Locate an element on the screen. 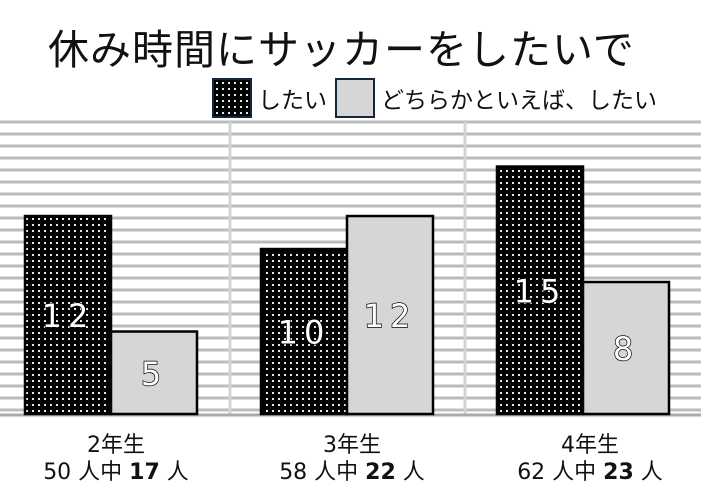 This screenshot has width=701, height=488. category-note: 58 人中 22 人 is located at coordinates (352, 472).